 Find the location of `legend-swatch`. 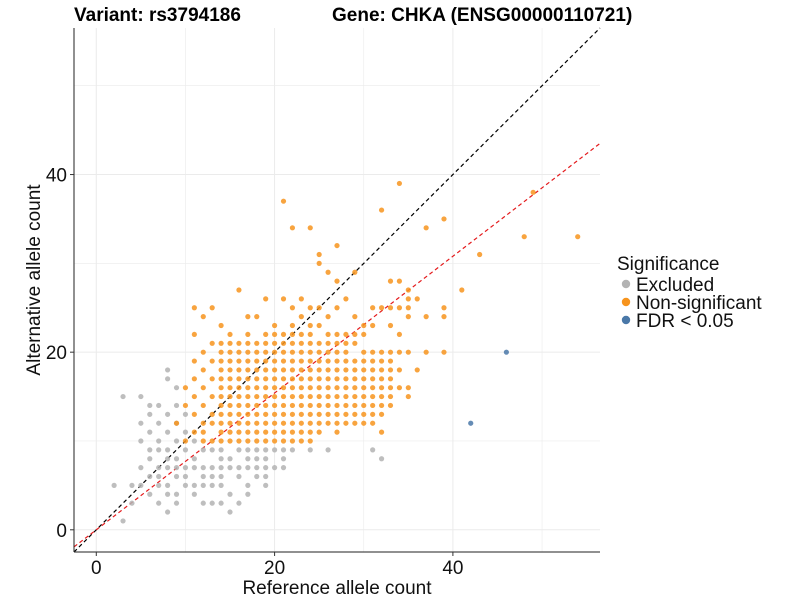

legend-swatch is located at coordinates (626, 320).